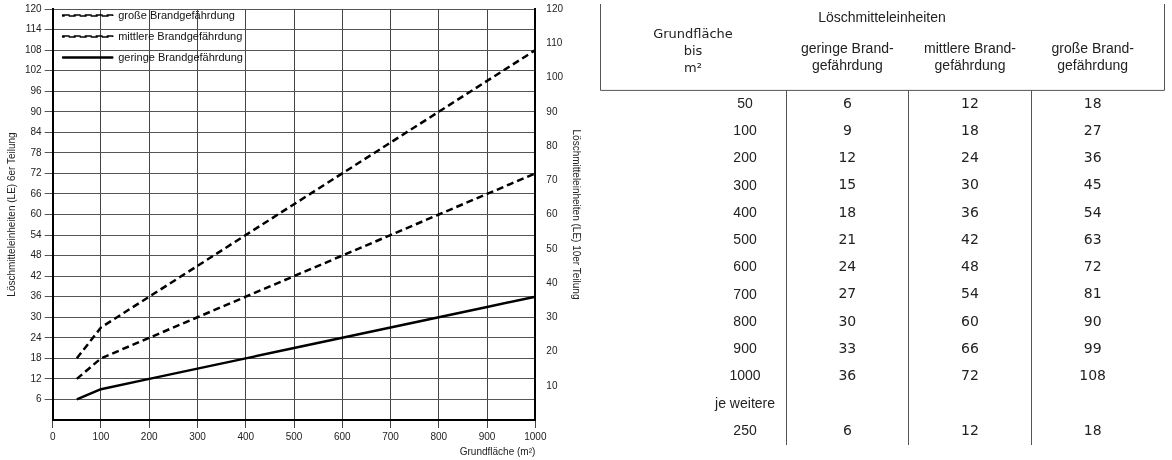  I want to click on x-tick-label: 300, so click(198, 436).